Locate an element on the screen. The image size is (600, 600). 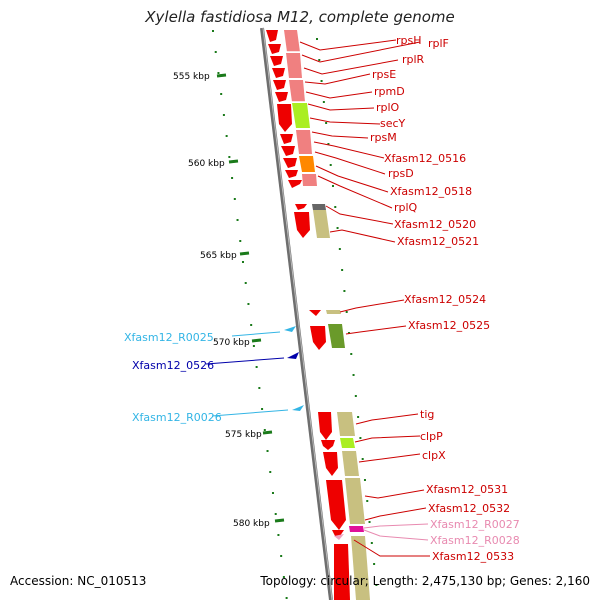
gene-label: Xfasm12_0526 is located at coordinates (173, 365).